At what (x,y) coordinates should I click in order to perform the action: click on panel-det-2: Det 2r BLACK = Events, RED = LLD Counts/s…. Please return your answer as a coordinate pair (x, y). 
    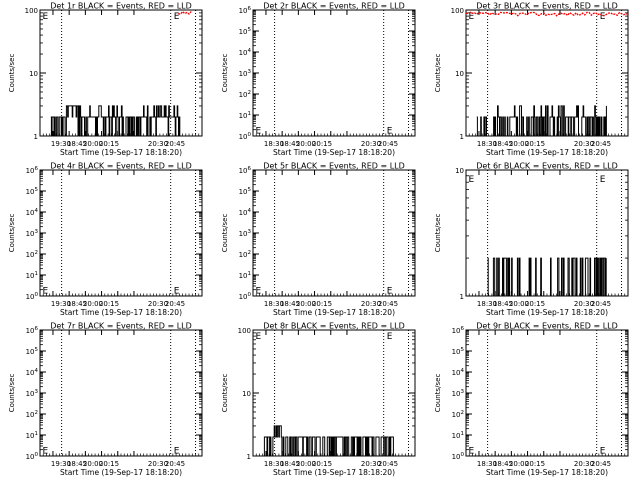
    Looking at the image, I should click on (318, 79).